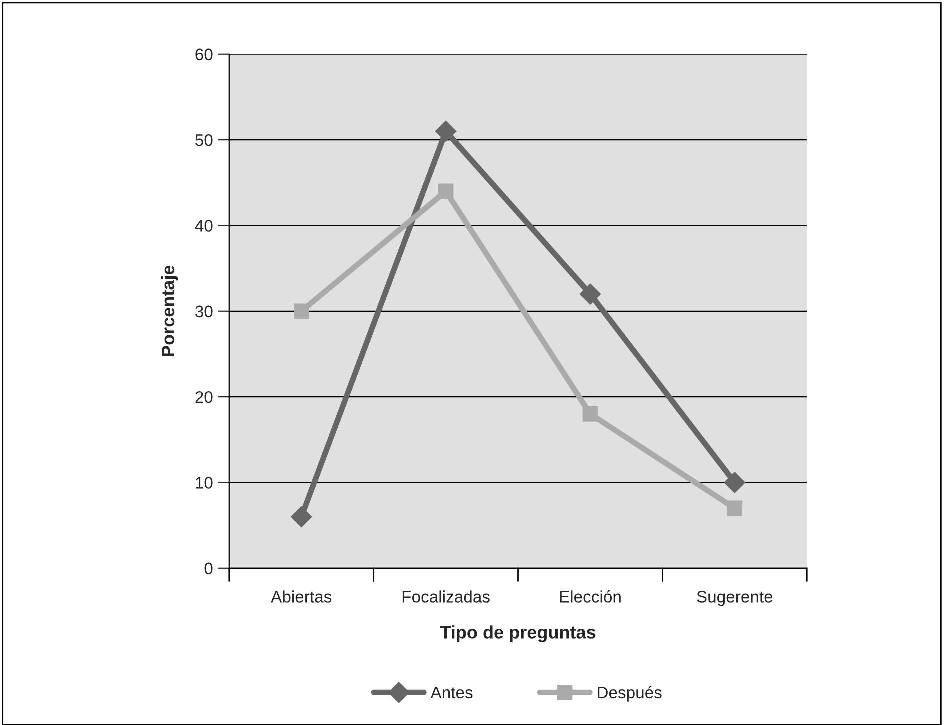 This screenshot has width=944, height=725. Describe the element at coordinates (301, 596) in the screenshot. I see `x-tick-label: Abiertas` at that location.